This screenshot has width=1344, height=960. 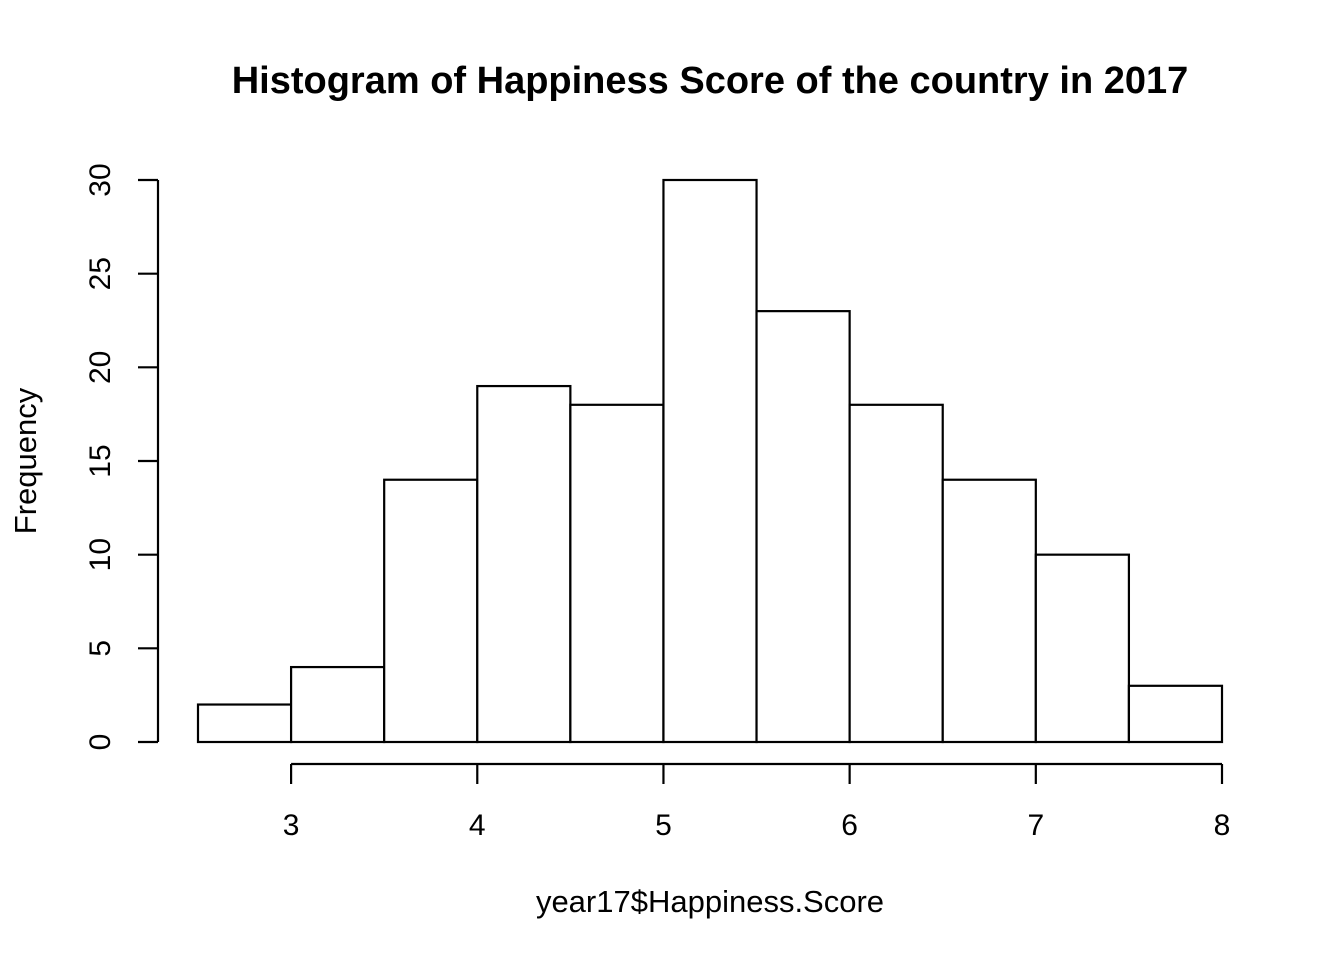 What do you see at coordinates (849, 825) in the screenshot?
I see `x-tick-label: 6` at bounding box center [849, 825].